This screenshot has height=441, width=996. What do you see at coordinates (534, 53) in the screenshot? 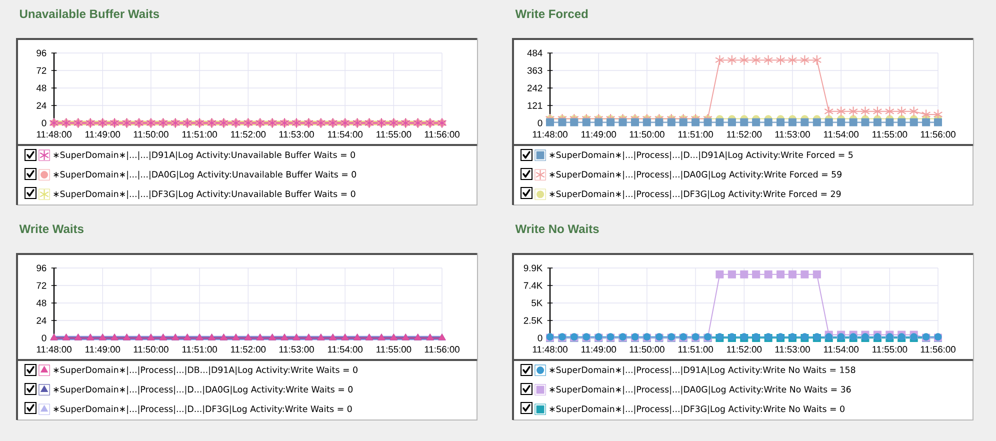
I see `y-tick-label: 484` at bounding box center [534, 53].